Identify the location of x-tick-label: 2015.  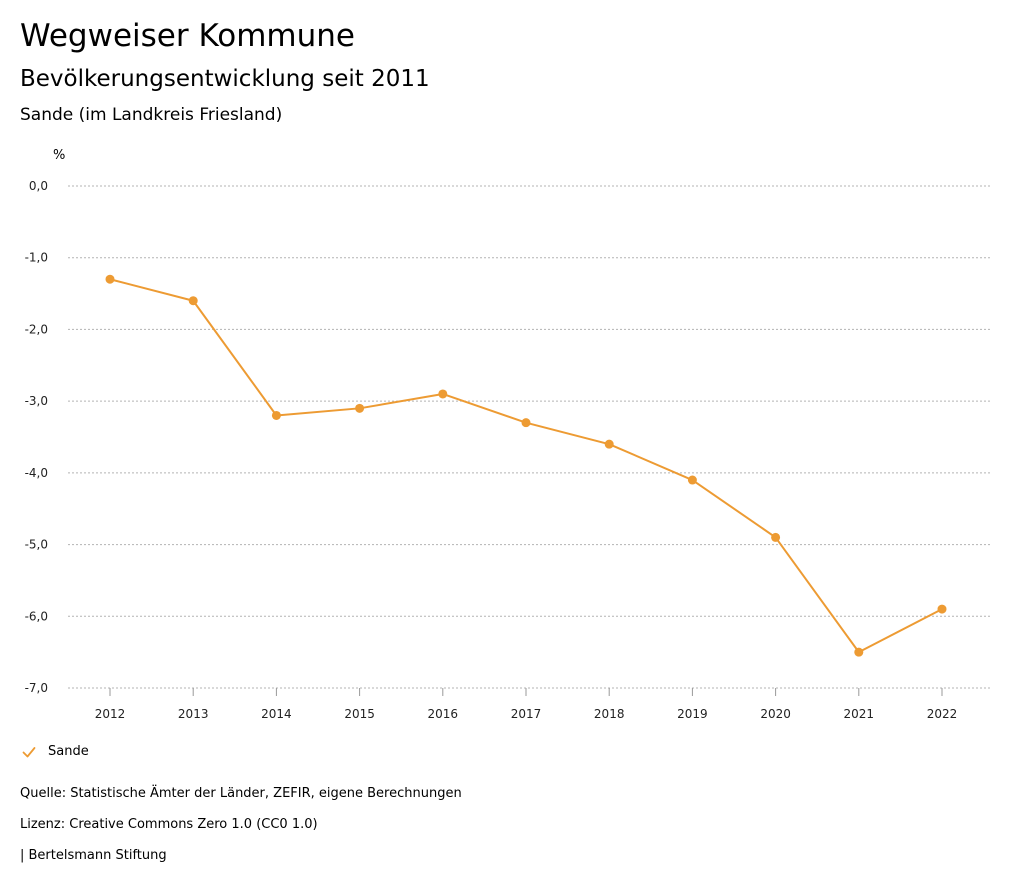
(359, 714).